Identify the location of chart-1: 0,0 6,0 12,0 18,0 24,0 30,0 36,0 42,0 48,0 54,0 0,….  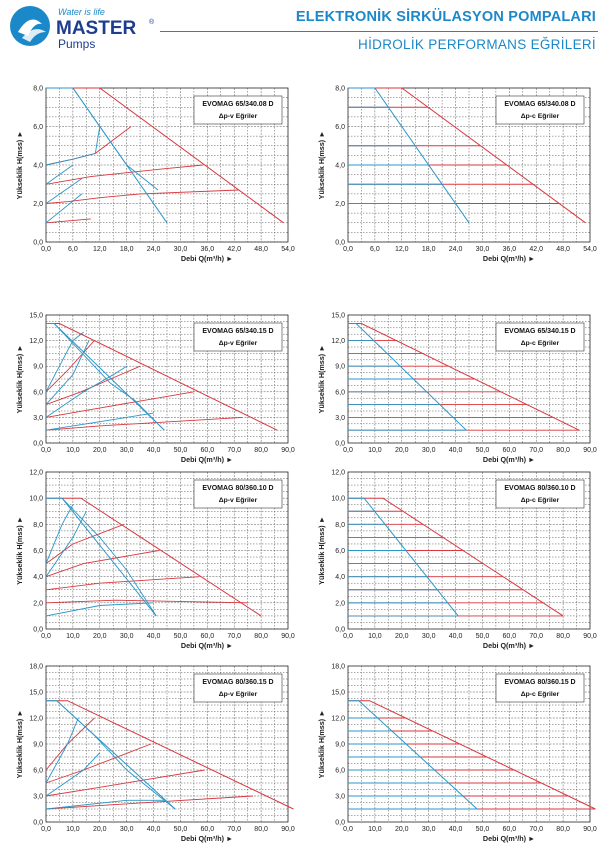
(155, 175).